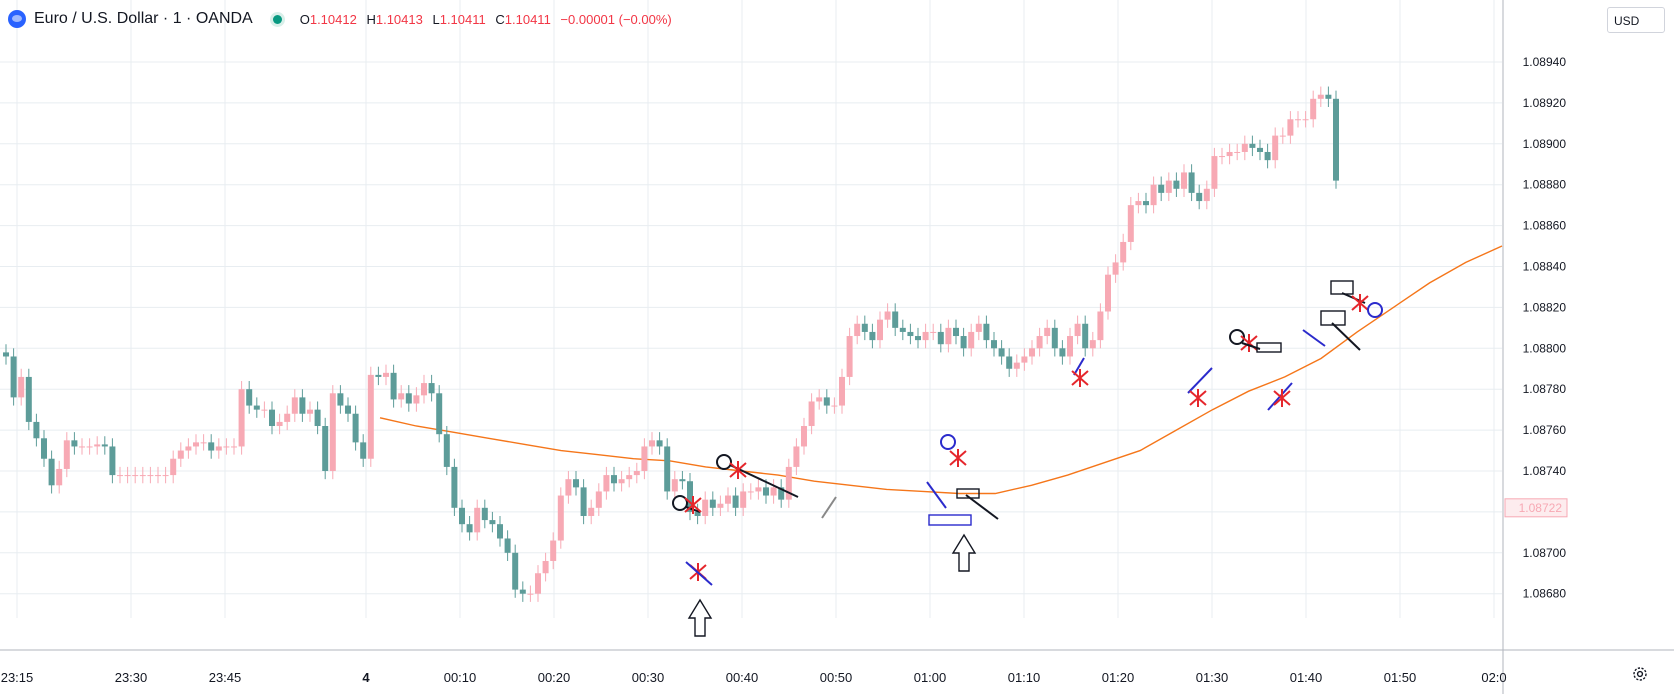 This screenshot has height=694, width=1674. What do you see at coordinates (1636, 20) in the screenshot?
I see `currency-button: USD` at bounding box center [1636, 20].